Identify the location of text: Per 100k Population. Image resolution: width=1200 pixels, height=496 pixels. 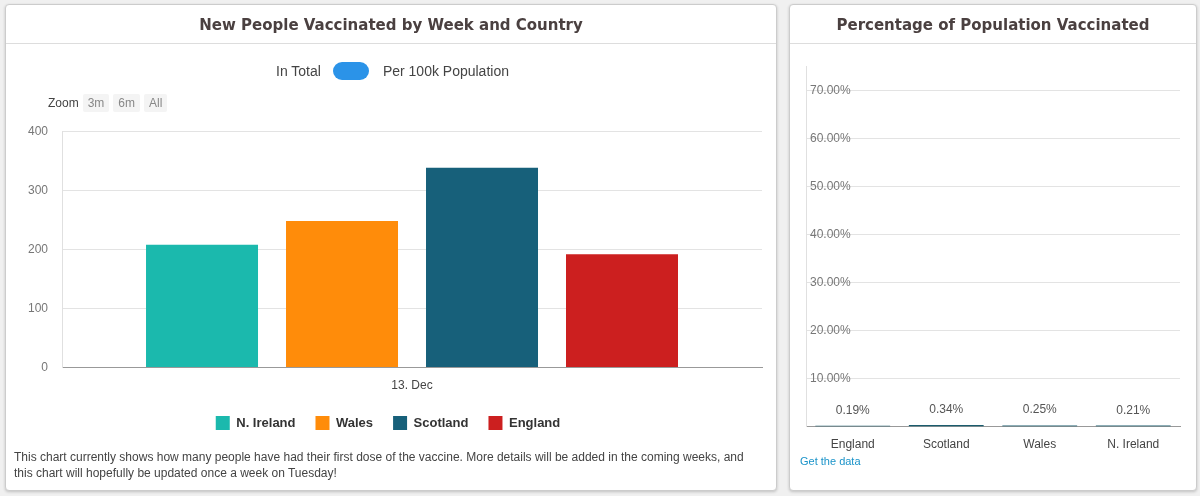
(445, 71).